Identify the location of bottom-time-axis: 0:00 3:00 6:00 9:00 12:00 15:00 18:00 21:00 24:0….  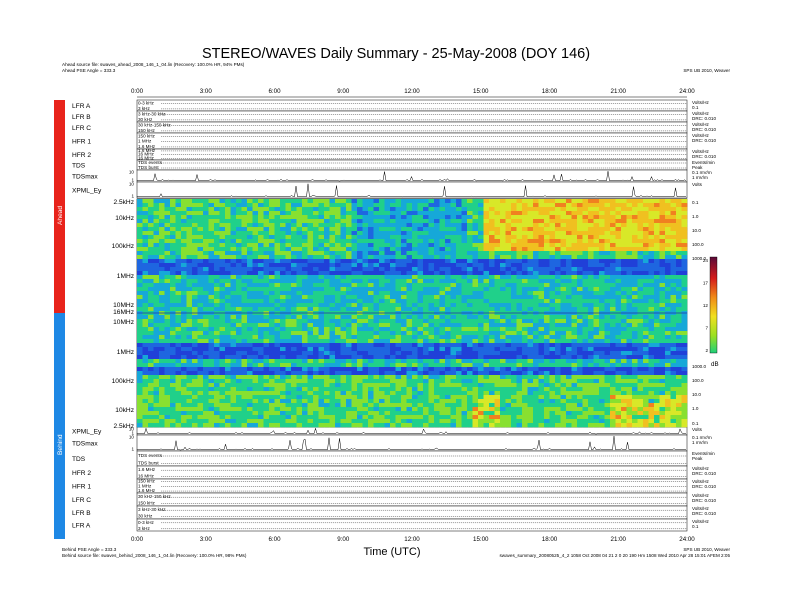
(413, 536).